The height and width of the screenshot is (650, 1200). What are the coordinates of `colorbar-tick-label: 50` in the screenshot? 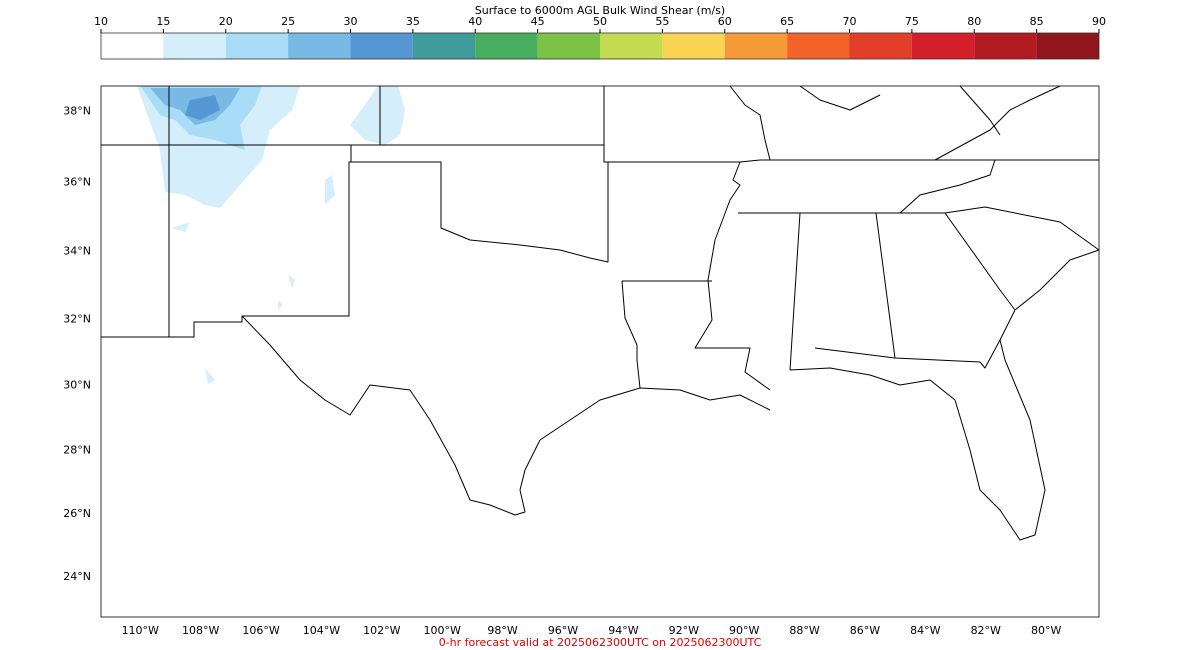 It's located at (600, 21).